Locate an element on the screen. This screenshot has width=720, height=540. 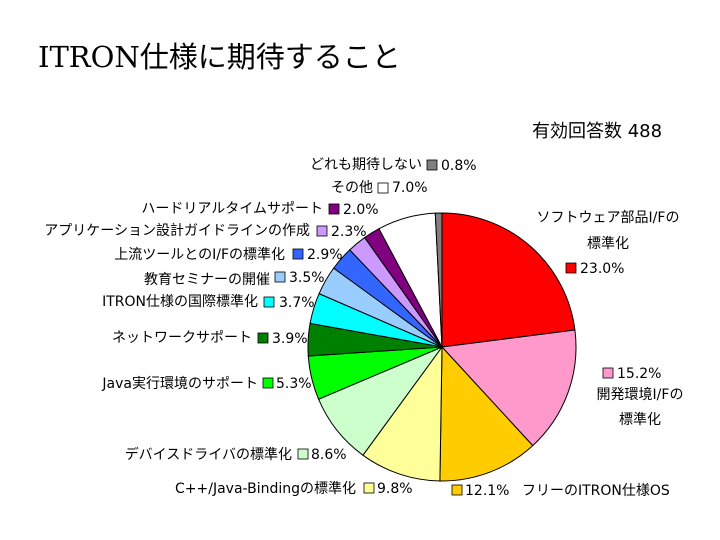
slice-label: ITRON仕様の国際標準化 is located at coordinates (180, 302).